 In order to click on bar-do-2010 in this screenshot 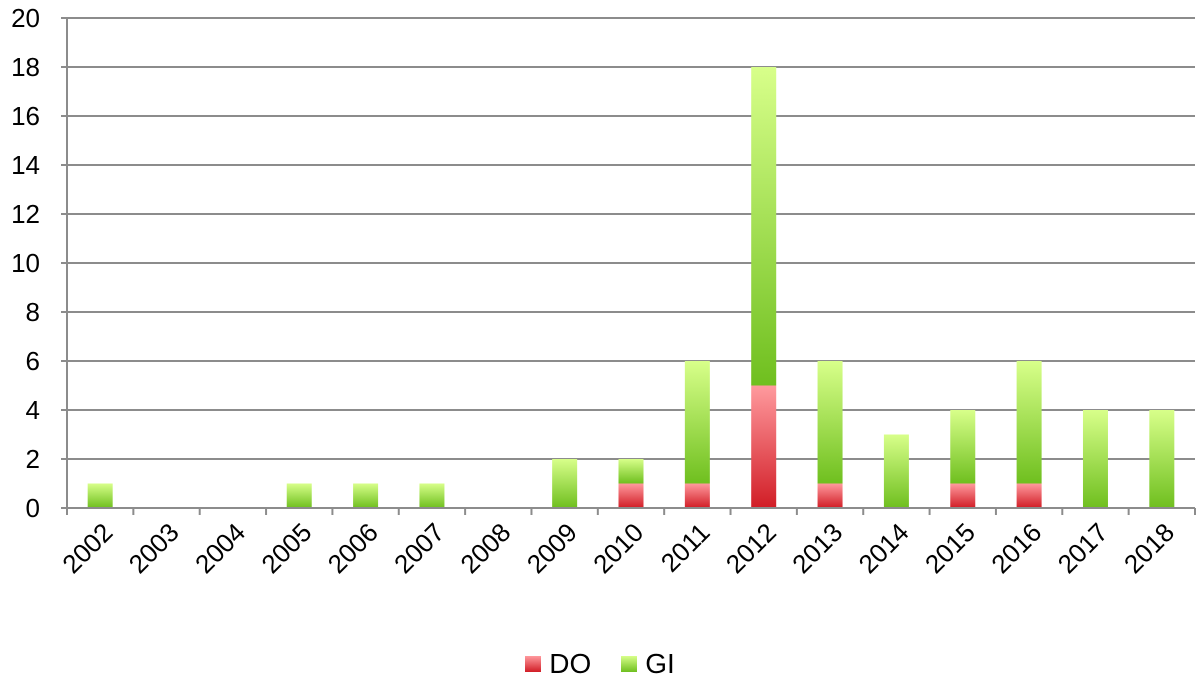, I will do `click(631, 495)`.